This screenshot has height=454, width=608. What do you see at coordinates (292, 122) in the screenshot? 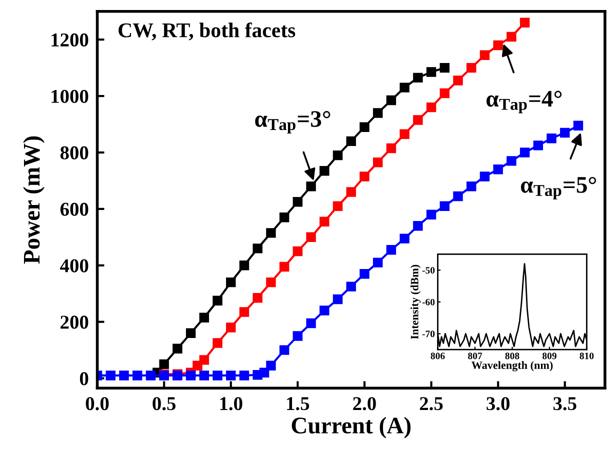
I see `annotation: α$_{Tap}$=3°` at bounding box center [292, 122].